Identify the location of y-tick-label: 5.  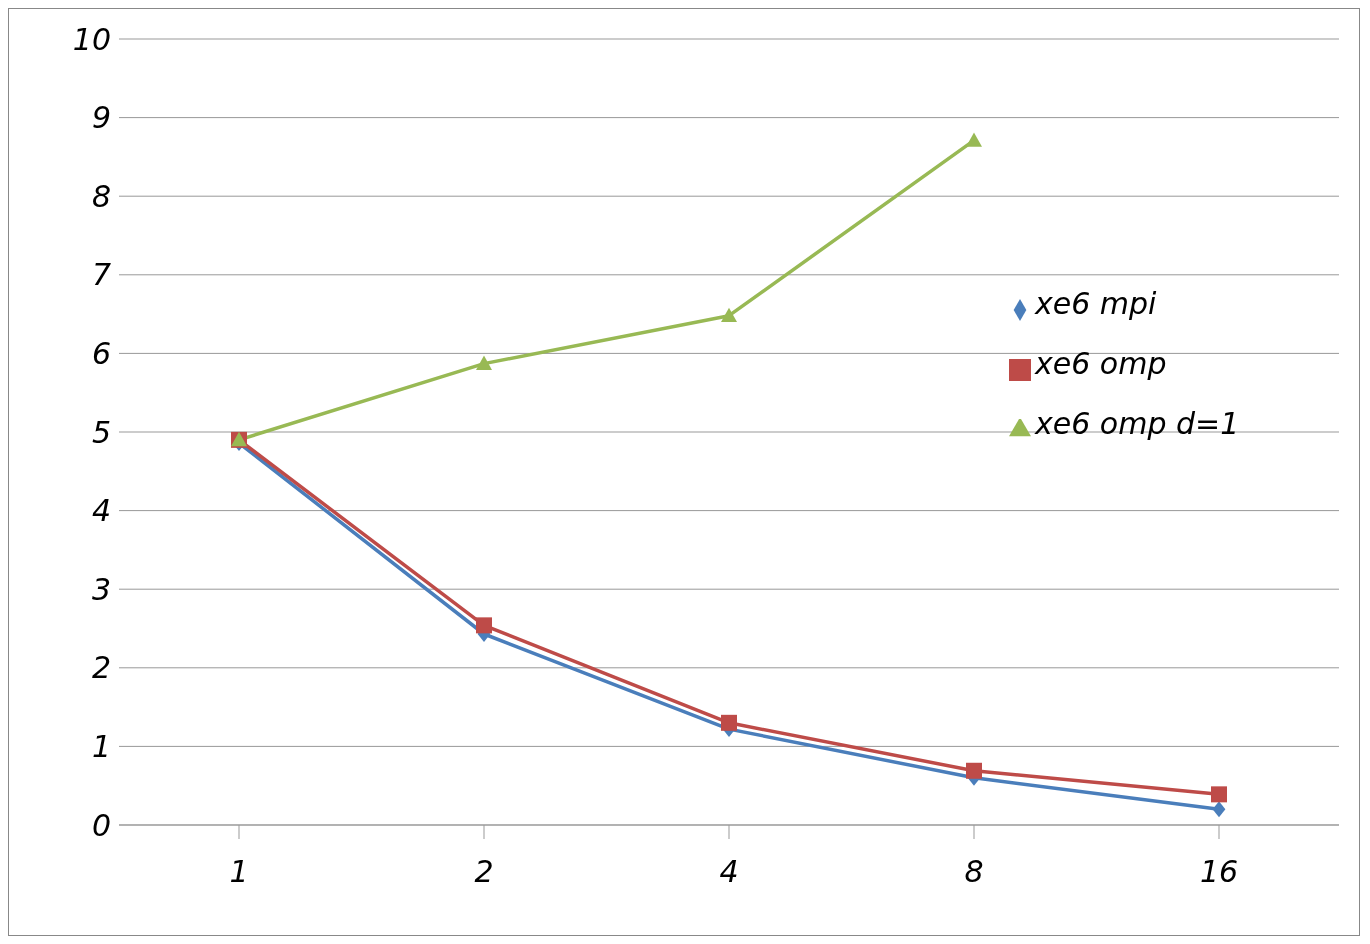
(101, 432).